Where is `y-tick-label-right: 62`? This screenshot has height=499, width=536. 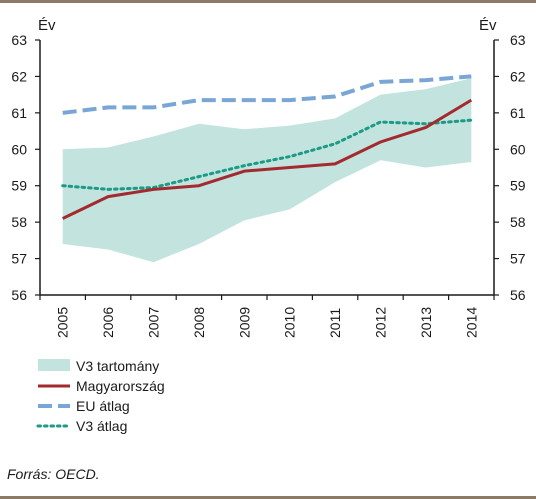
y-tick-label-right: 62 is located at coordinates (518, 76).